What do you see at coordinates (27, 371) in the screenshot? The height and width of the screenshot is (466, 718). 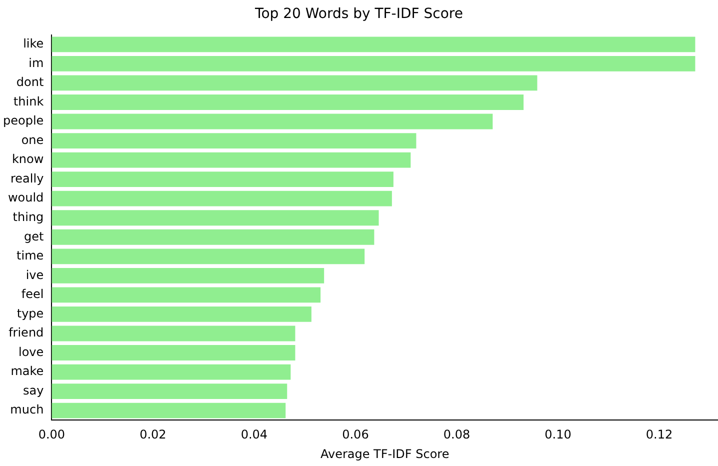 I see `y-tick-label: make` at bounding box center [27, 371].